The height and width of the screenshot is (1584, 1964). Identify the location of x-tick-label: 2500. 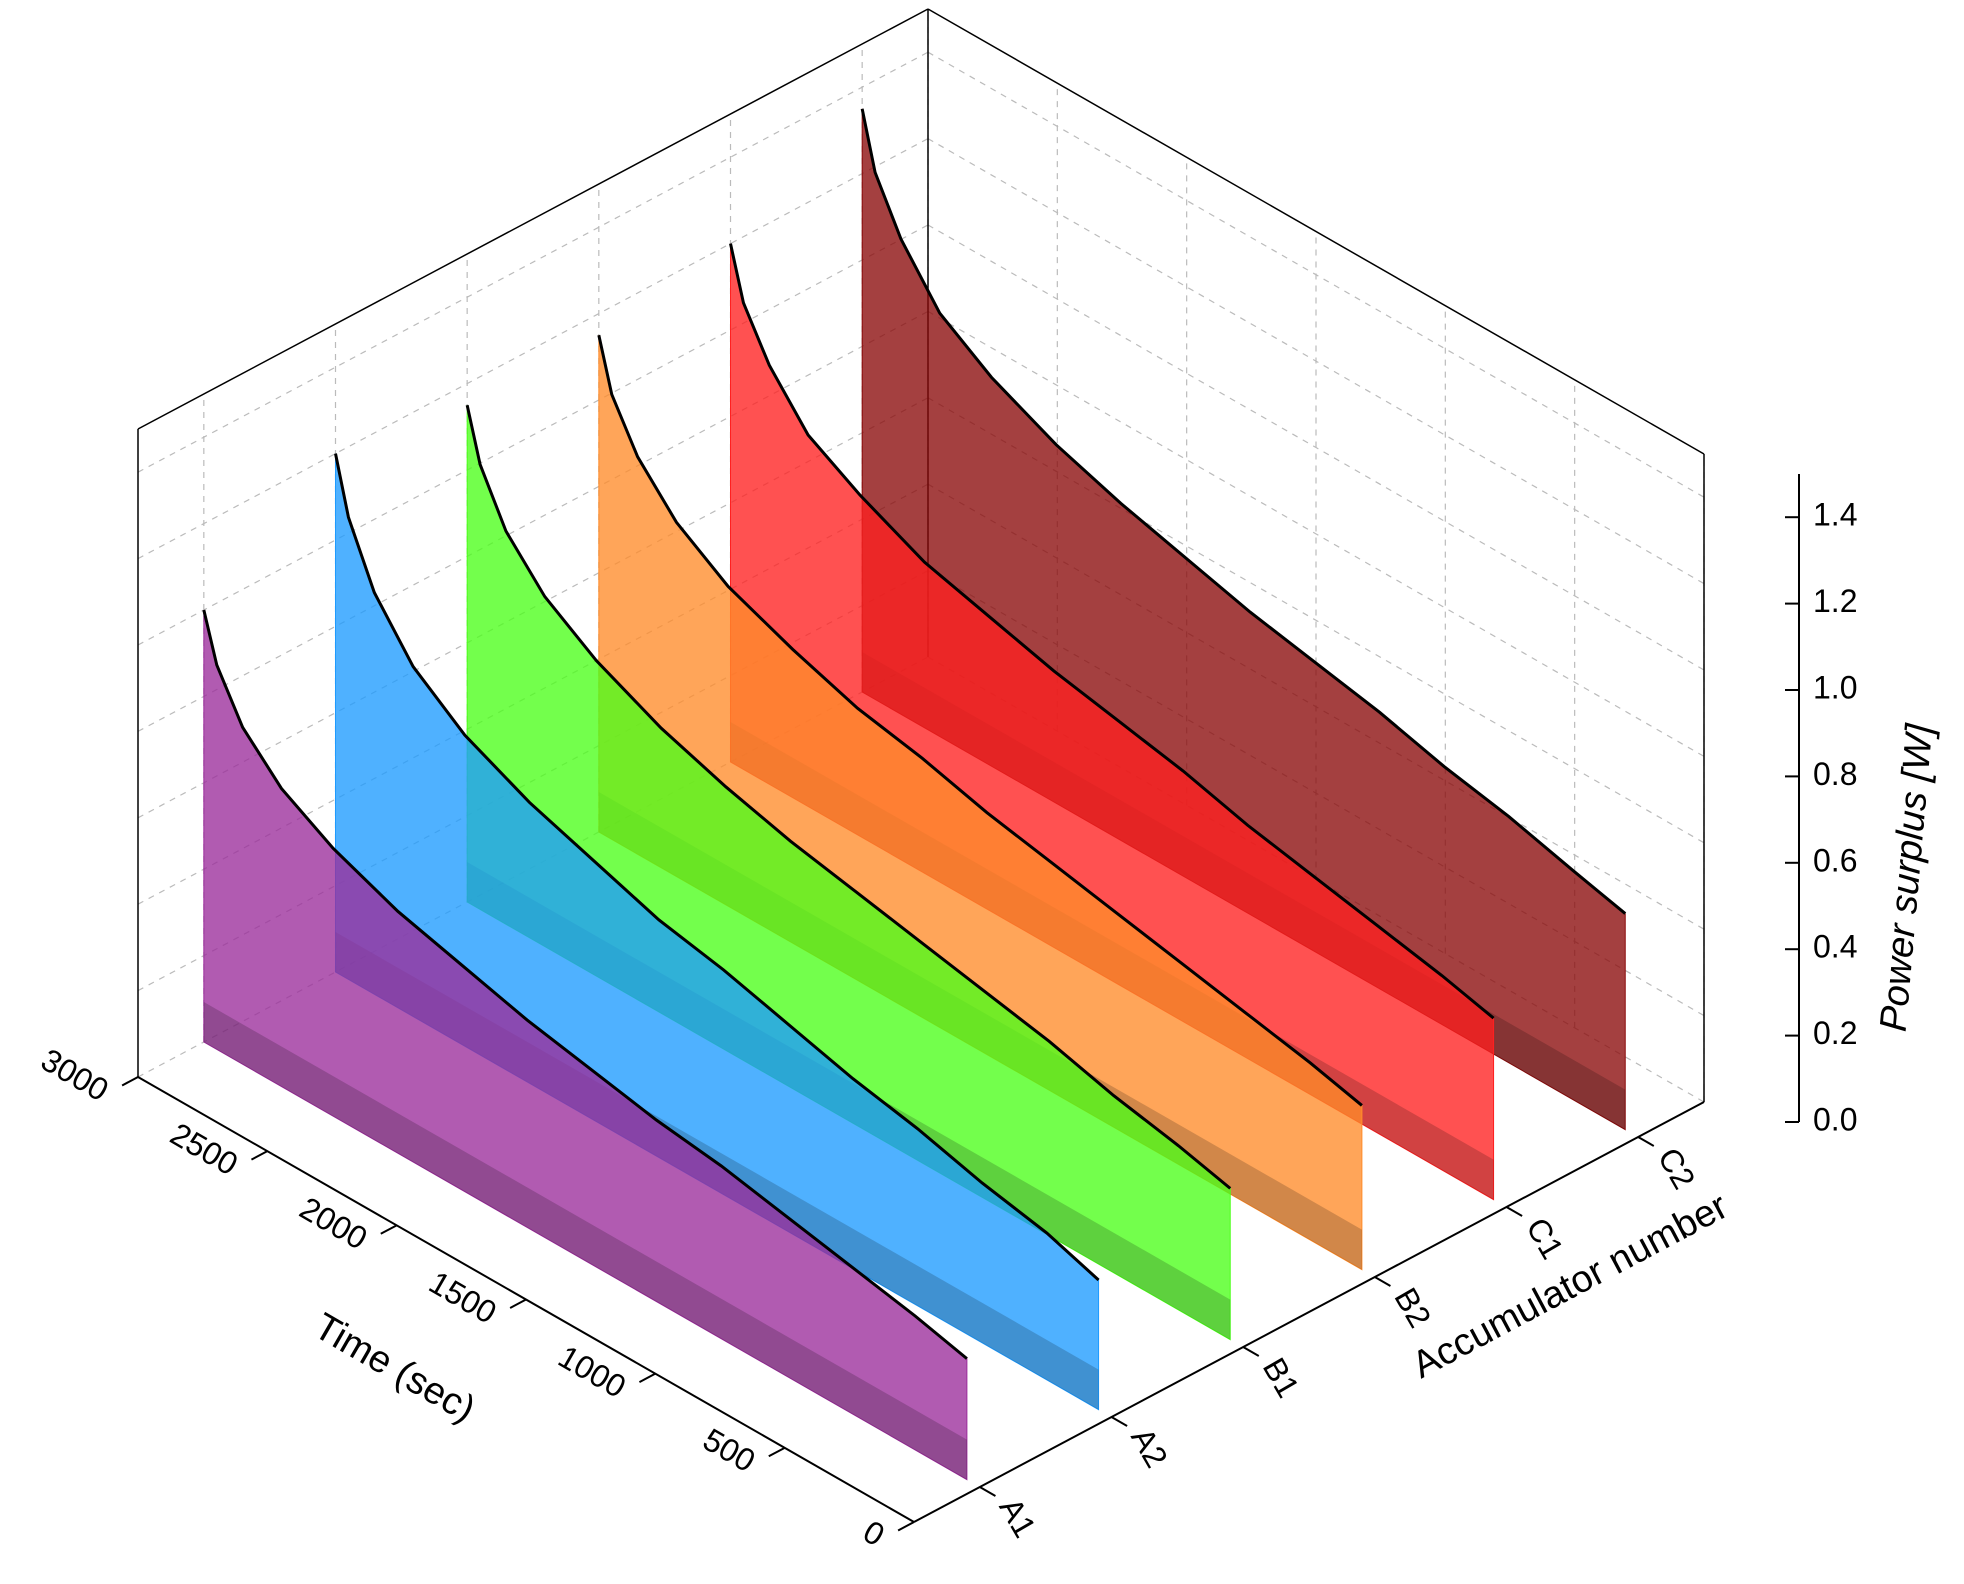
(204, 1149).